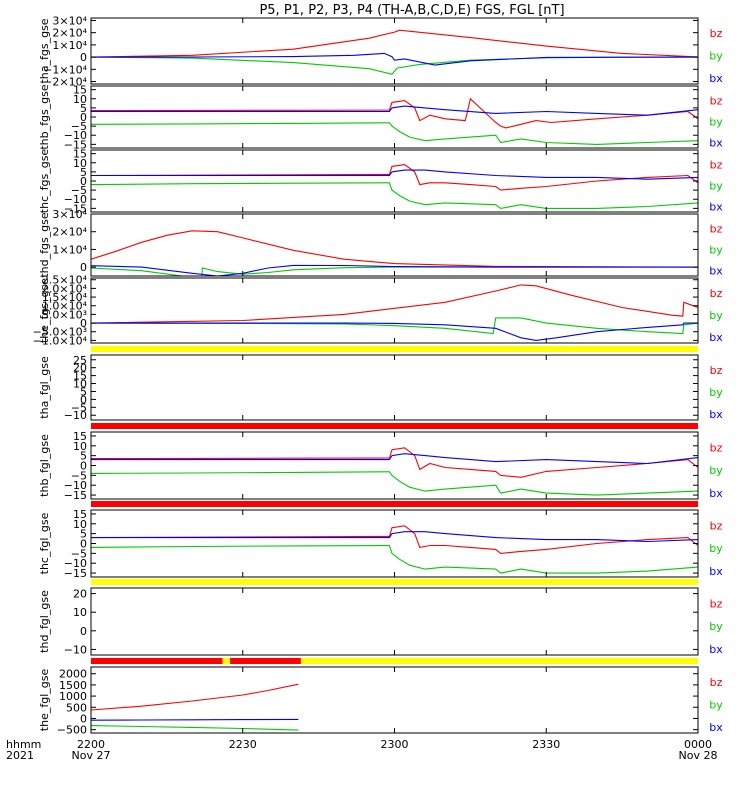 Image resolution: width=750 pixels, height=800 pixels. Describe the element at coordinates (44, 543) in the screenshot. I see `y-axis-label: thc_fgl_gse` at that location.